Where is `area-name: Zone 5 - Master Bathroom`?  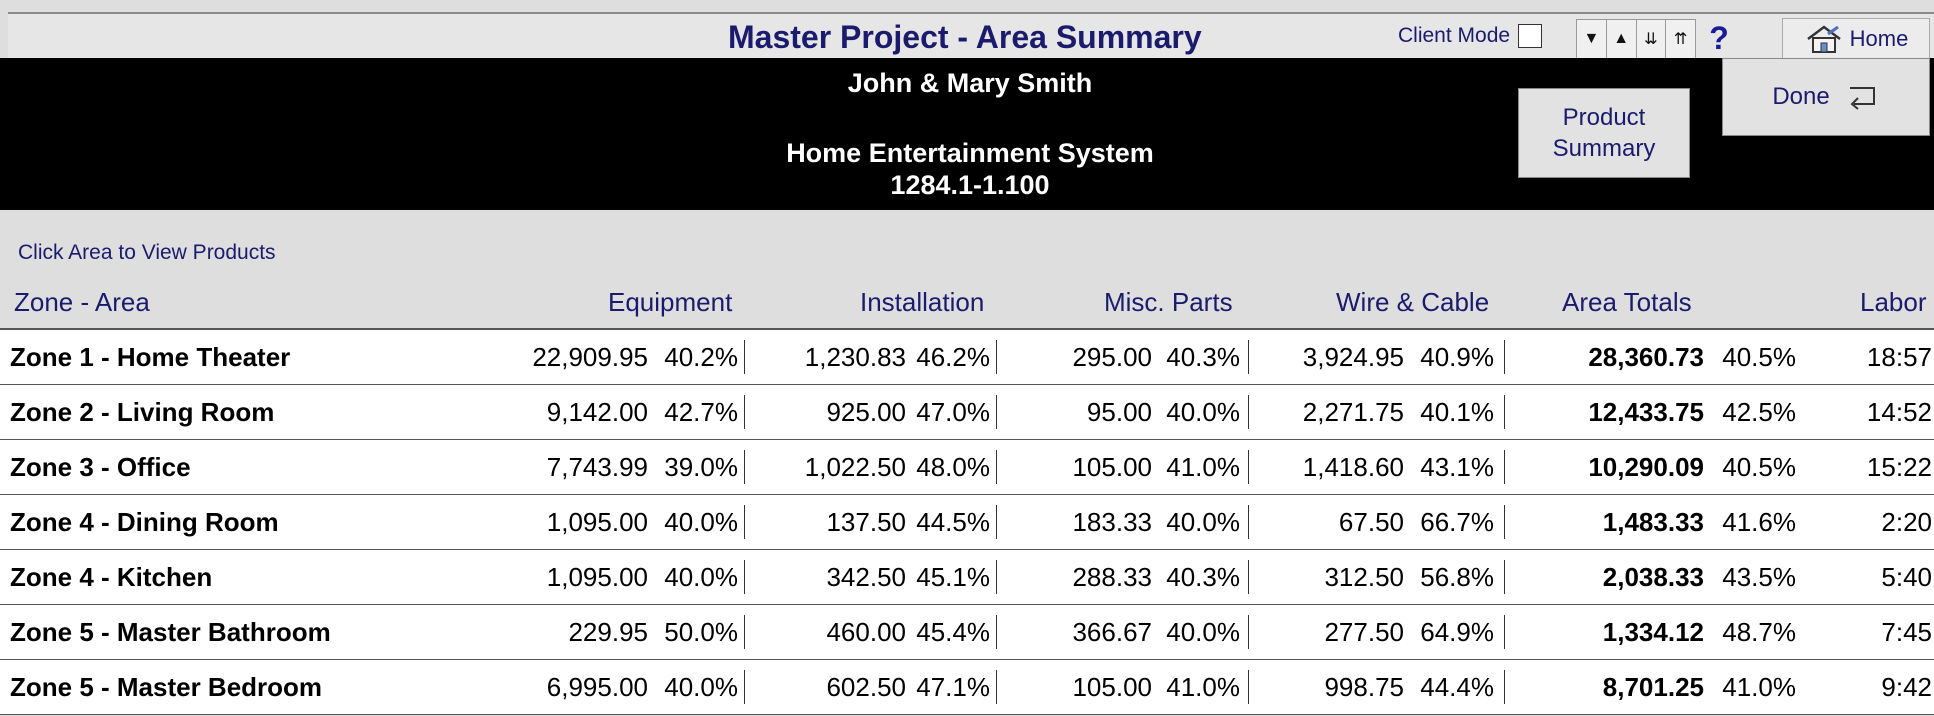 area-name: Zone 5 - Master Bathroom is located at coordinates (170, 632).